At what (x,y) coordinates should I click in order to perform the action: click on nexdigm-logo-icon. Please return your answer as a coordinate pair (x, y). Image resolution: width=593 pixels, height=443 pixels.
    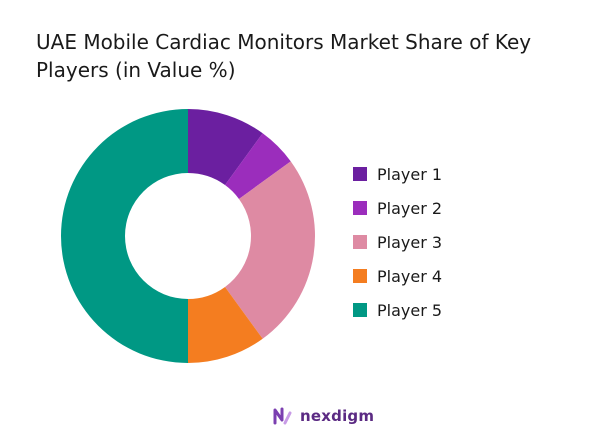
    Looking at the image, I should click on (282, 416).